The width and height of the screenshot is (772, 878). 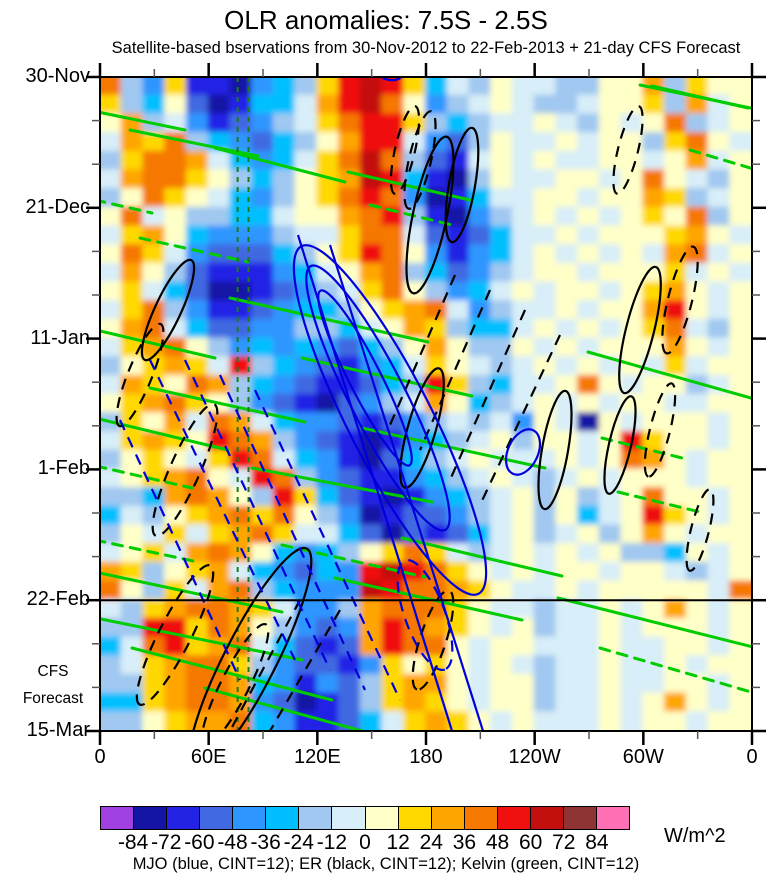 What do you see at coordinates (63, 468) in the screenshot?
I see `y-tick-label: 1-Feb` at bounding box center [63, 468].